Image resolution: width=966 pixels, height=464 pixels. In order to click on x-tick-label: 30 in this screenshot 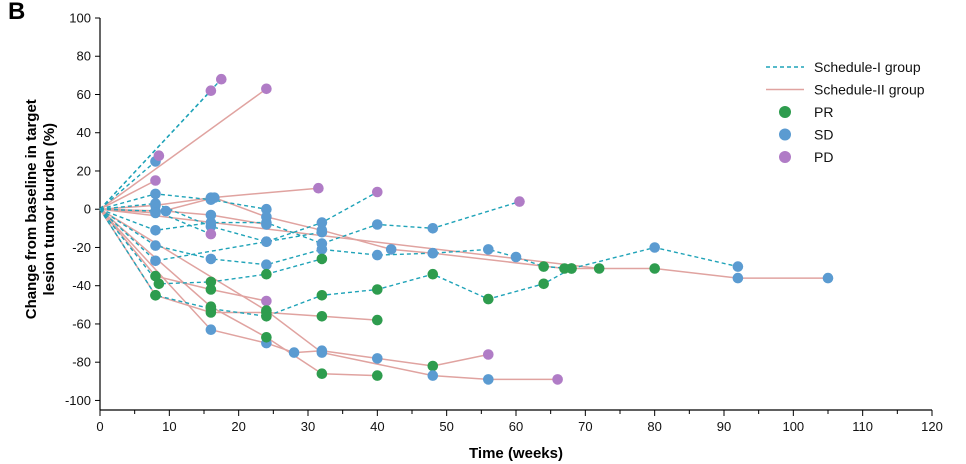, I will do `click(308, 426)`.